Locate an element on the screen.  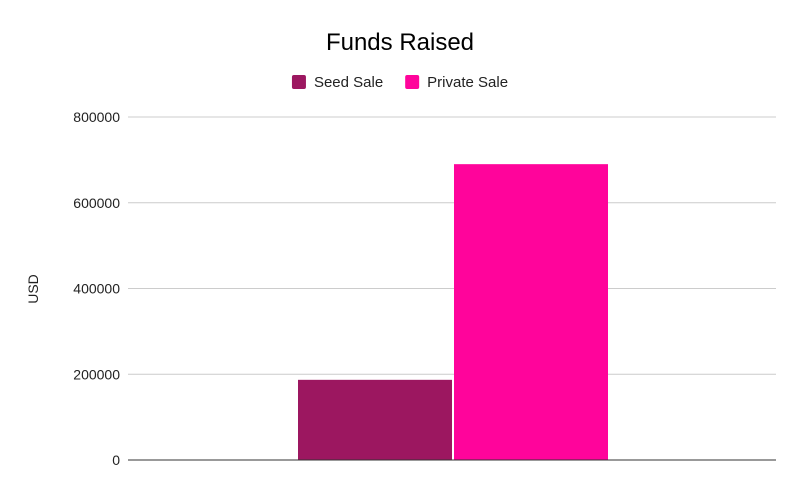
y-tick-label: 400000 is located at coordinates (96, 289).